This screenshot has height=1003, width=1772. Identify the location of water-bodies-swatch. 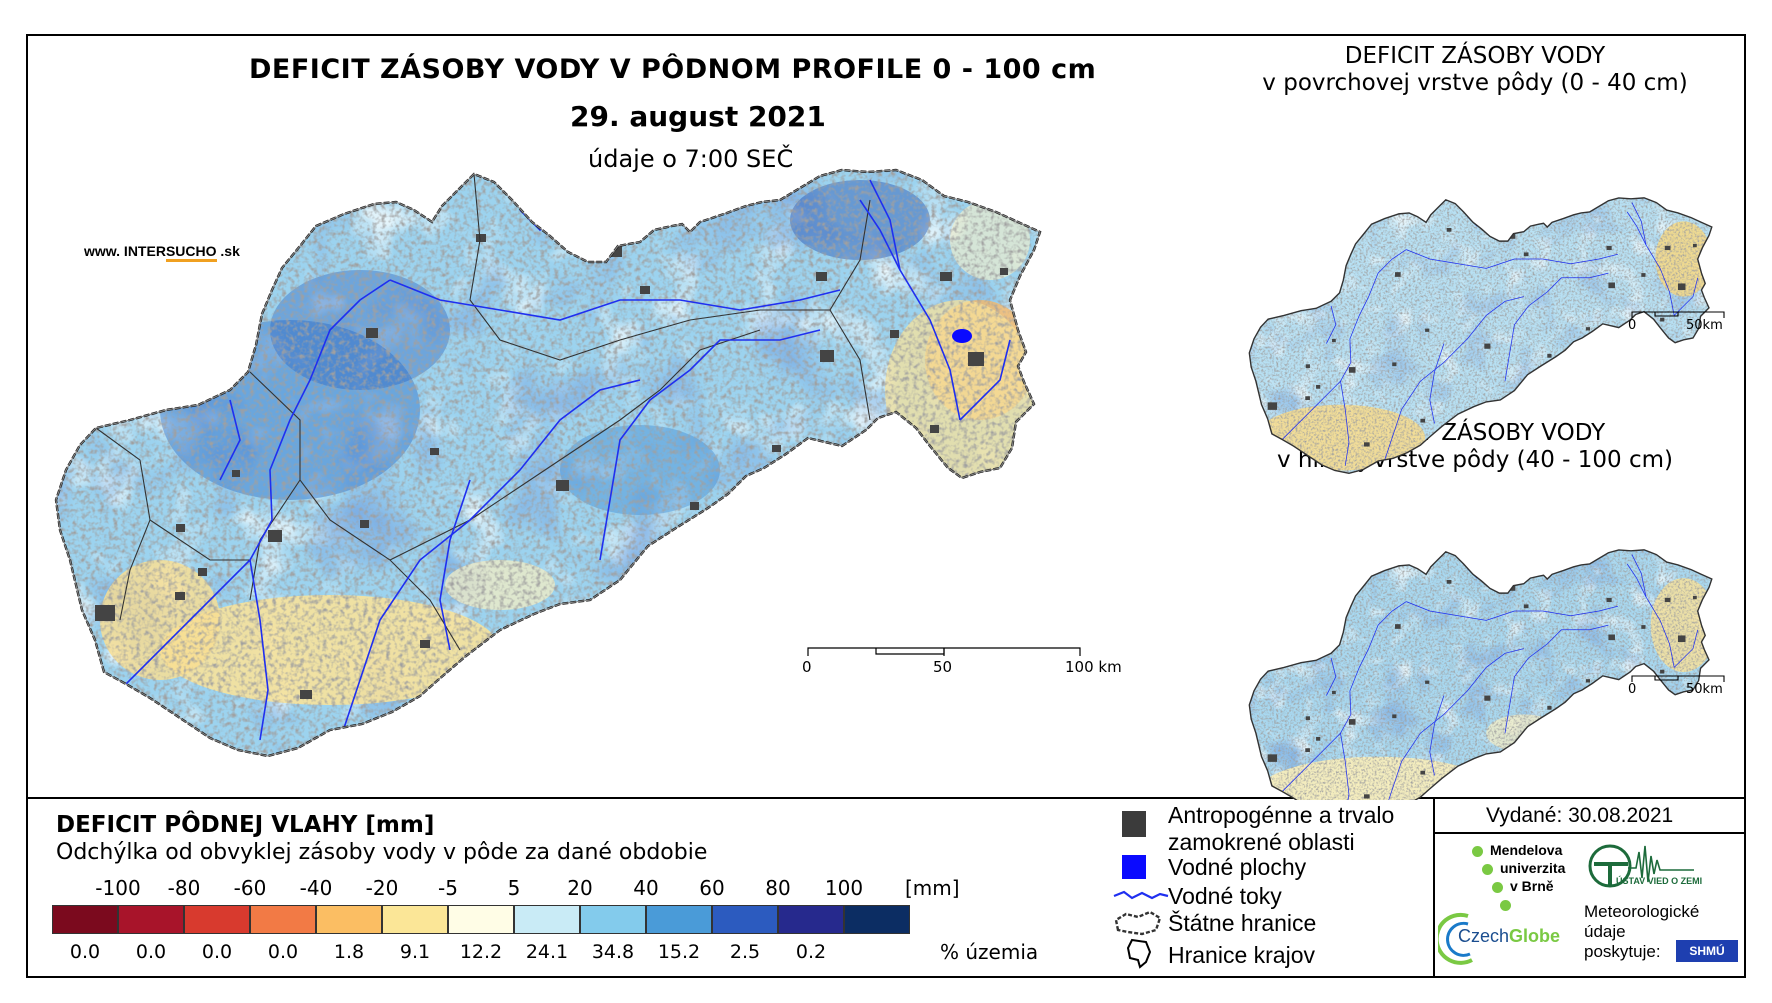
(1134, 867).